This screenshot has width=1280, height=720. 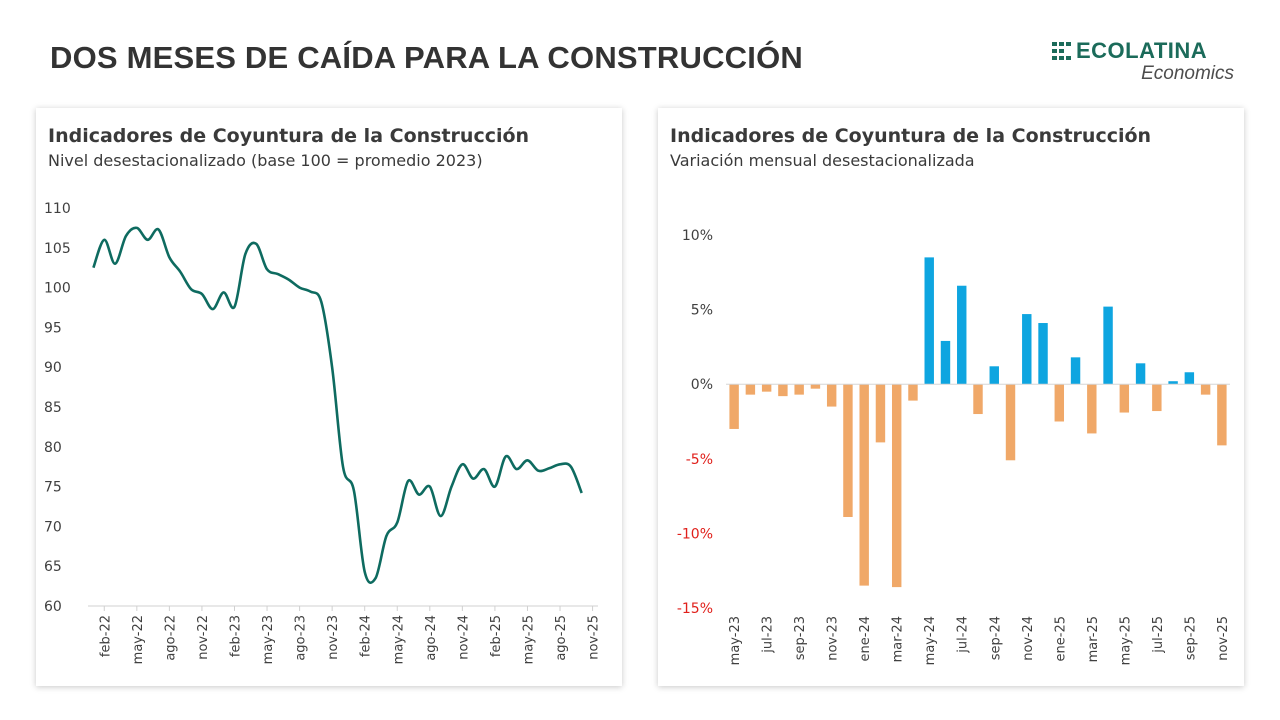 What do you see at coordinates (699, 460) in the screenshot?
I see `y-tick-label: -5%` at bounding box center [699, 460].